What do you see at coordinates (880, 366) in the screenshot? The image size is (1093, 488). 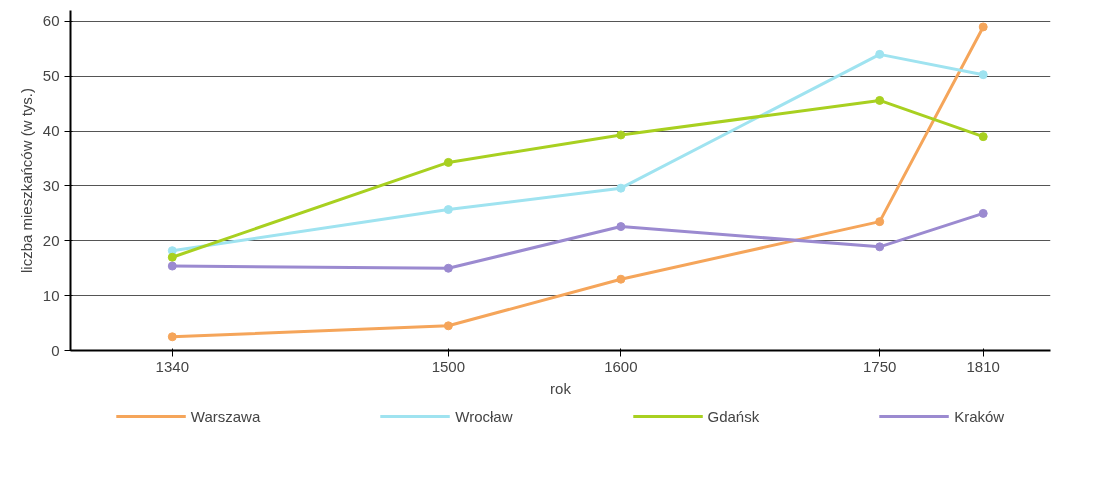 I see `x-tick-label: 1750` at bounding box center [880, 366].